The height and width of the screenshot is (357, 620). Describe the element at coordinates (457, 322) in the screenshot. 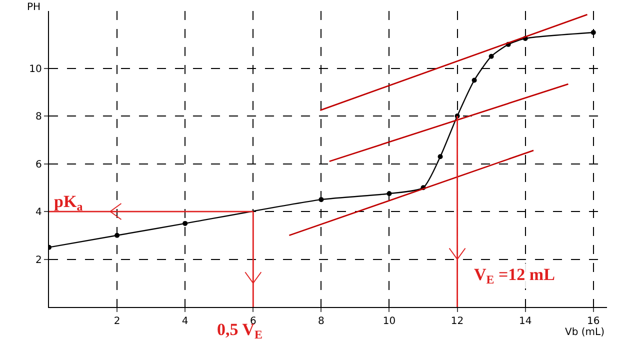

I see `x-tick-label: 12` at that location.